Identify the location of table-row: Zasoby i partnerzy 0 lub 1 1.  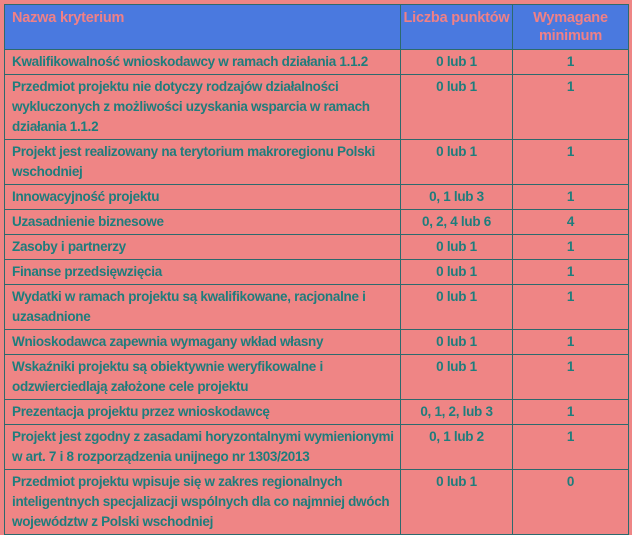
(316, 247).